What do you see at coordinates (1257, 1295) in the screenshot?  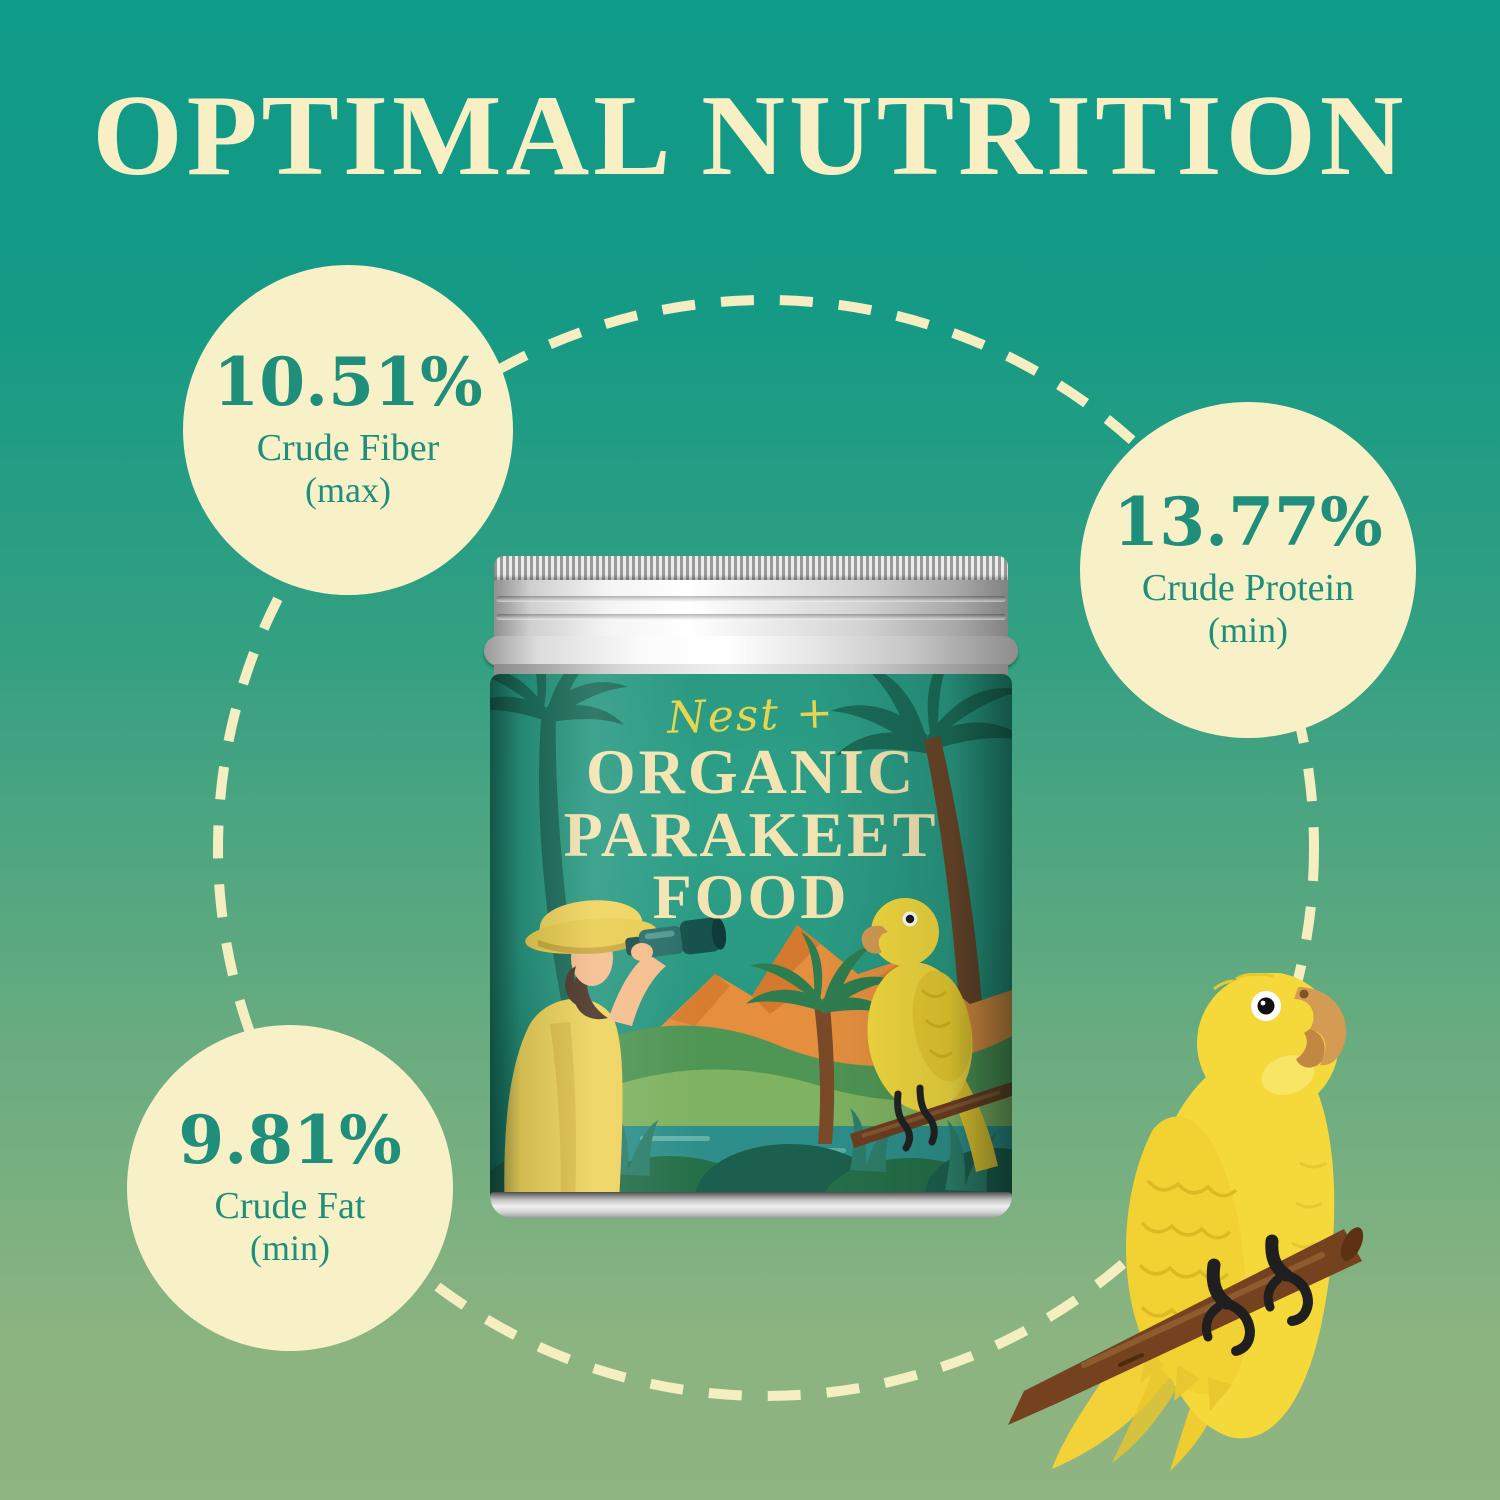 I see `feet-claws` at bounding box center [1257, 1295].